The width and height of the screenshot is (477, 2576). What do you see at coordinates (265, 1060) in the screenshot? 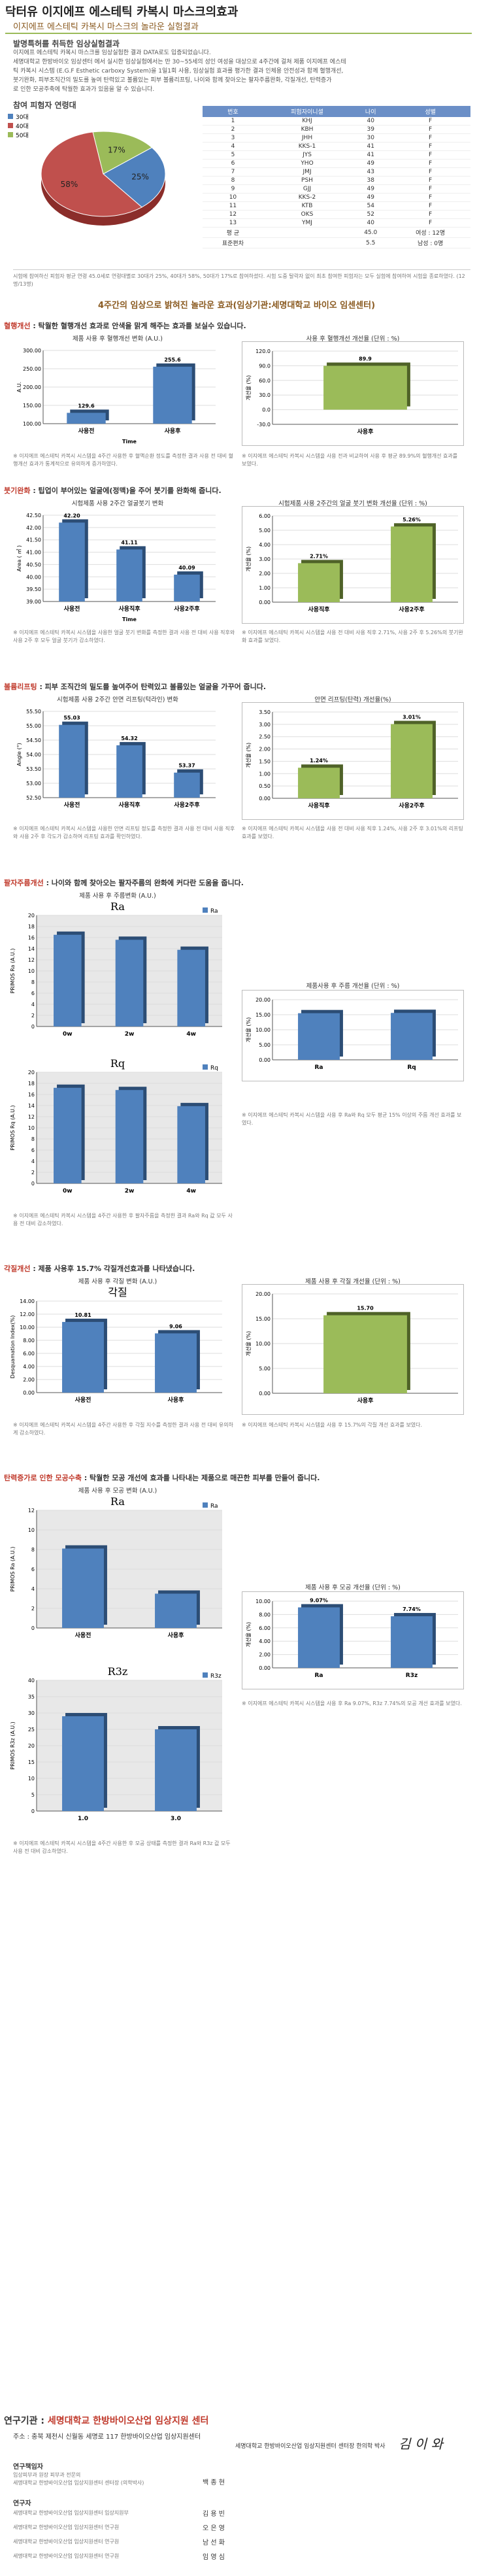
I see `y-tick-label: 0.00` at bounding box center [265, 1060].